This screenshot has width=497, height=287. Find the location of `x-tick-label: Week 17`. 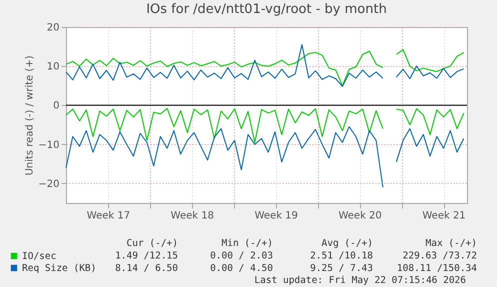

x-tick-label: Week 17 is located at coordinates (108, 216).